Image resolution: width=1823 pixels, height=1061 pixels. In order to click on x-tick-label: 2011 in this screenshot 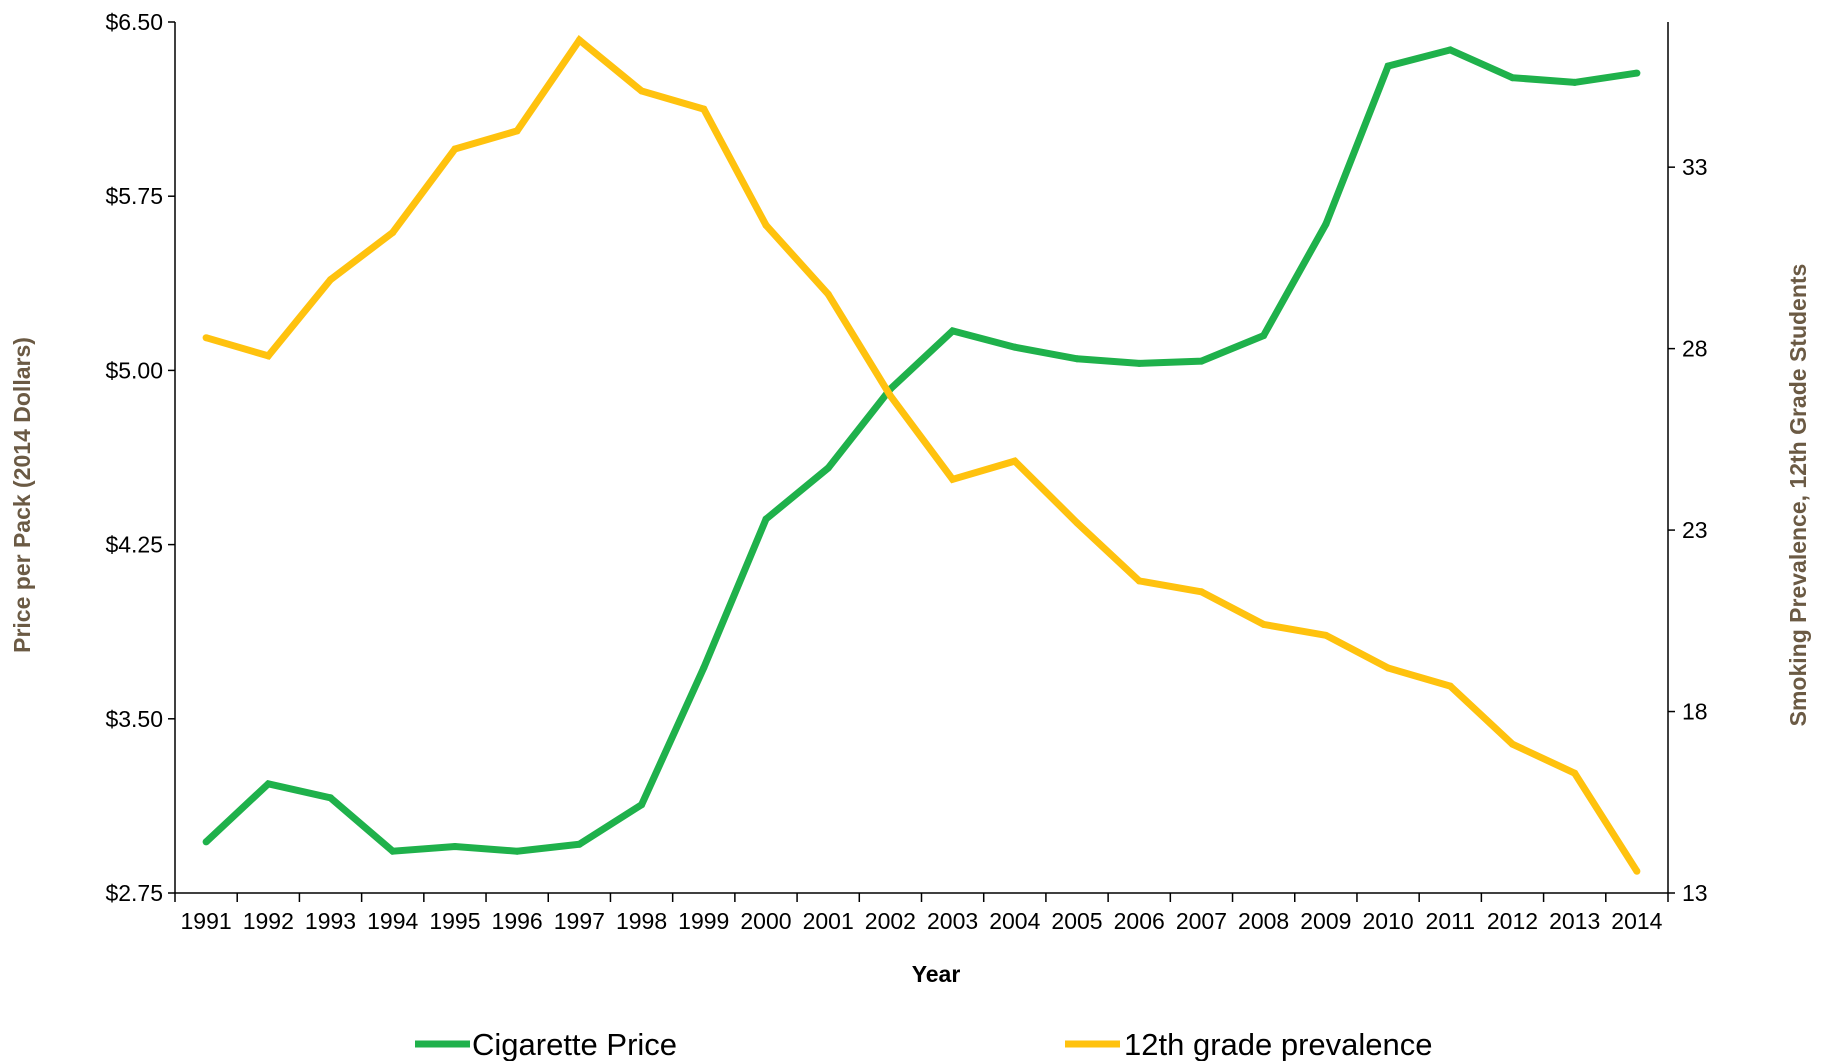, I will do `click(1450, 921)`.